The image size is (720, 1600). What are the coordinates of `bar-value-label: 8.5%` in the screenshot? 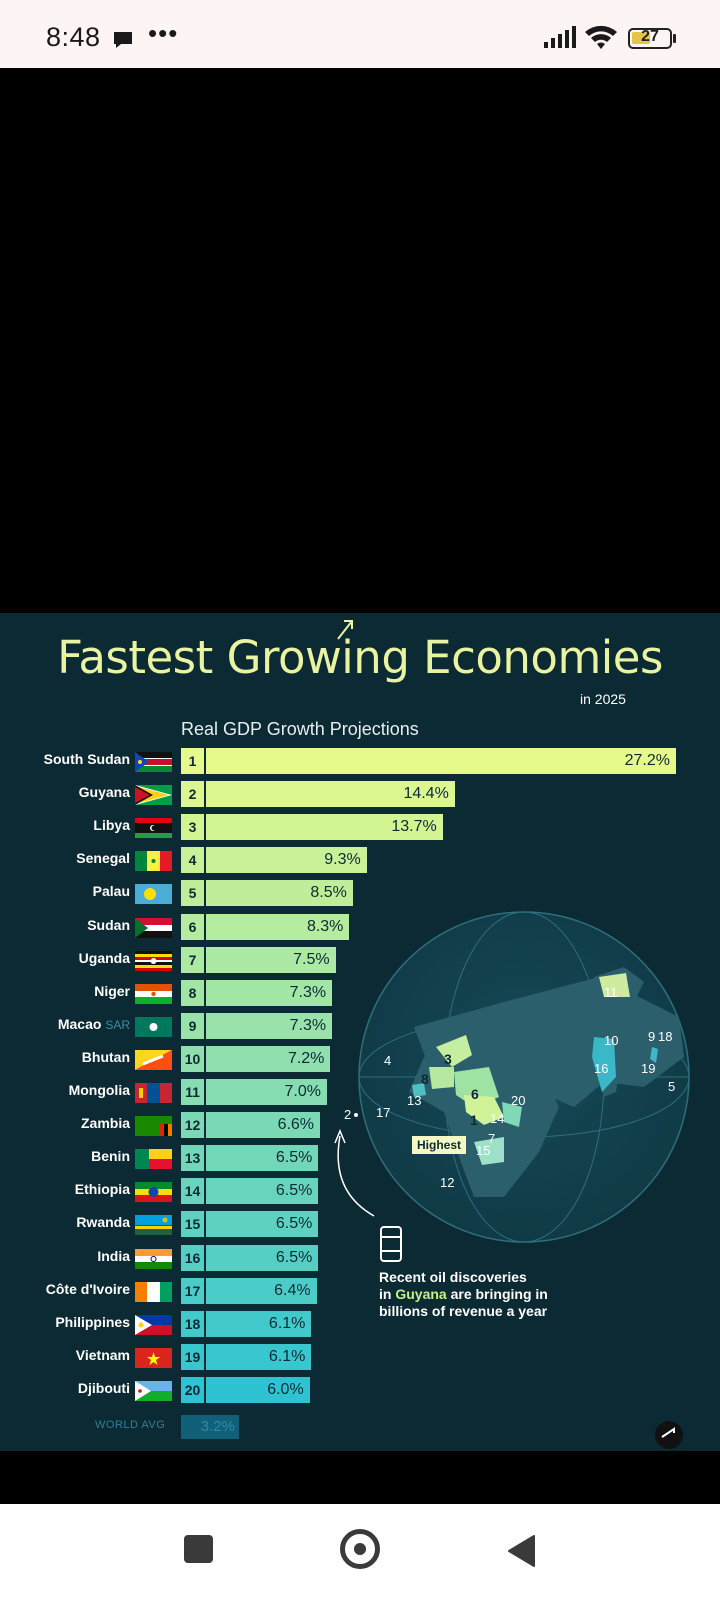 It's located at (328, 893).